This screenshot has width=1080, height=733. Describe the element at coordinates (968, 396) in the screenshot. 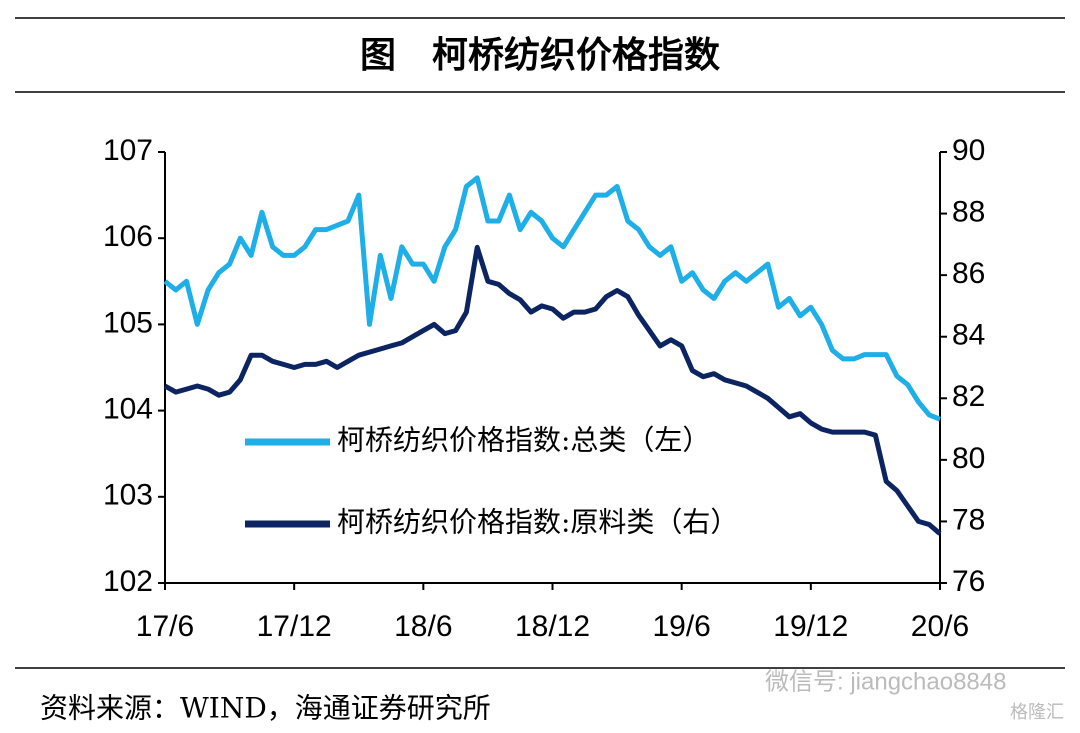

I see `y2-tick-label: 82` at that location.